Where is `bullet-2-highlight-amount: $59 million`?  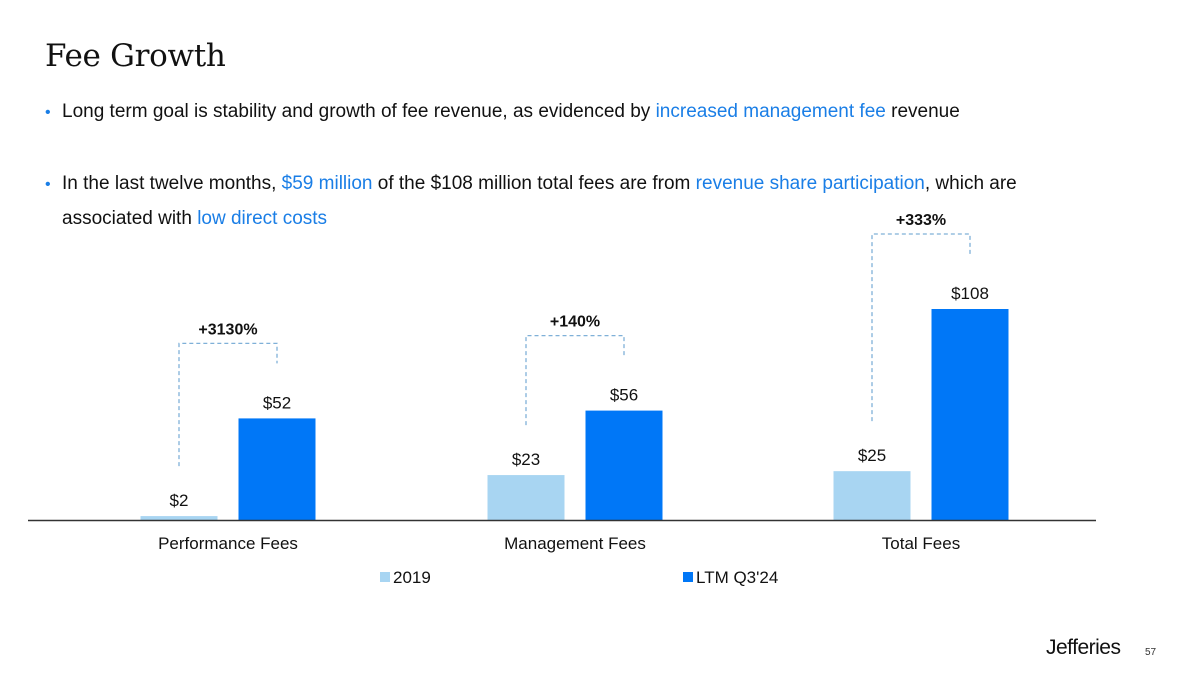 bullet-2-highlight-amount: $59 million is located at coordinates (327, 183).